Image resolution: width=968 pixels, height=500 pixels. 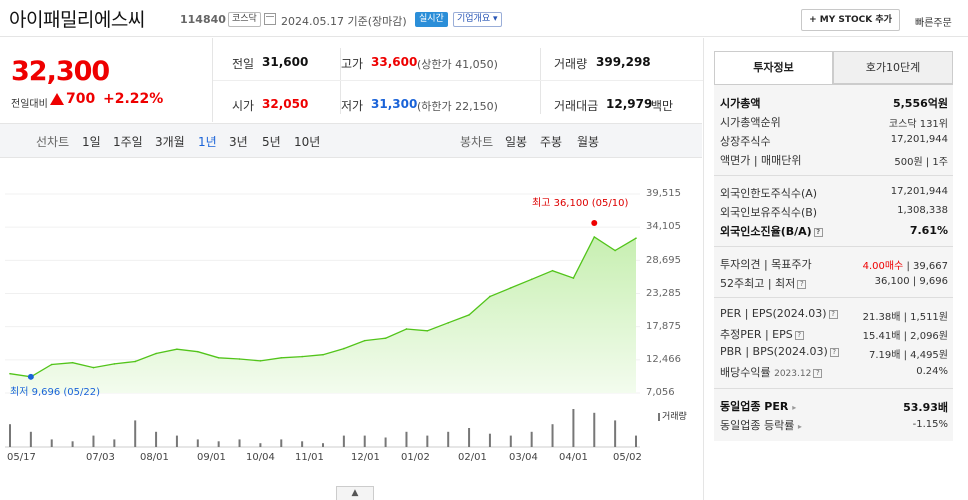 What do you see at coordinates (431, 19) in the screenshot?
I see `realtime-badge: 실시간` at bounding box center [431, 19].